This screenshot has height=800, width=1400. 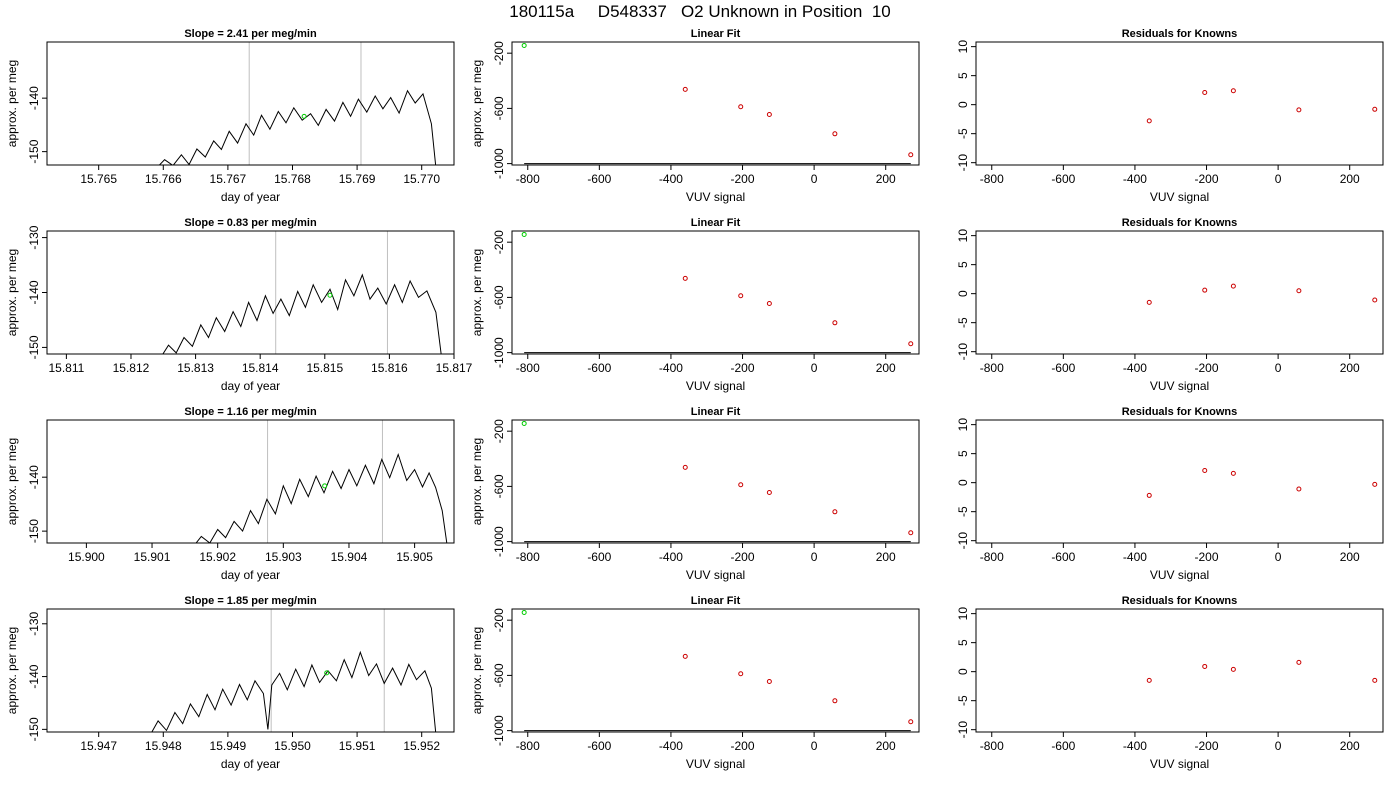 What do you see at coordinates (349, 557) in the screenshot?
I see `x-tick-label: 15.904` at bounding box center [349, 557].